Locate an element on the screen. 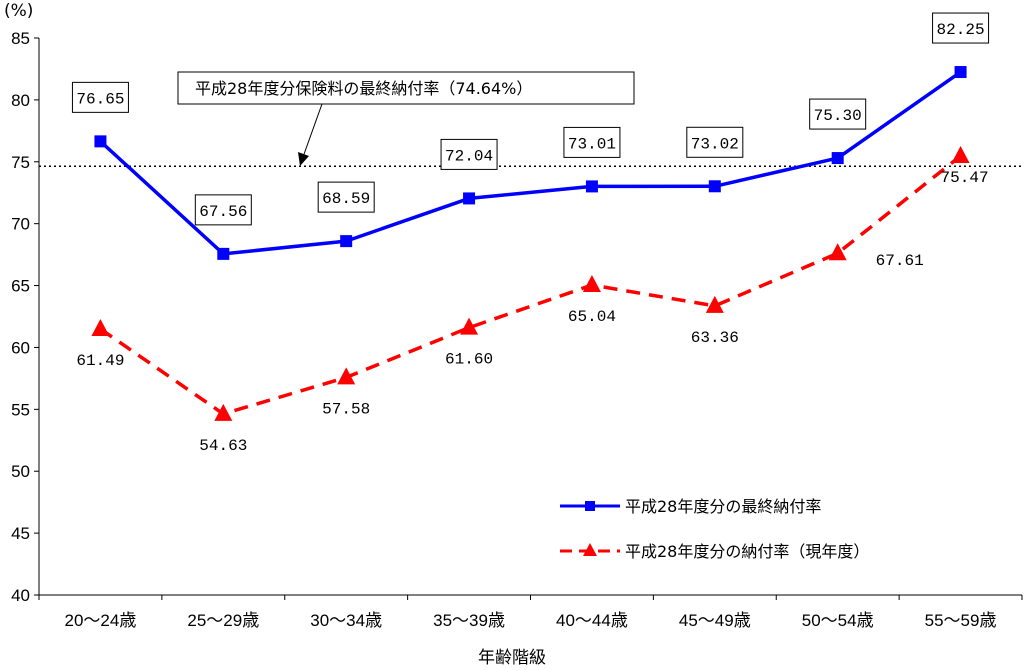 This screenshot has width=1025, height=670. reference-arrow is located at coordinates (312, 130).